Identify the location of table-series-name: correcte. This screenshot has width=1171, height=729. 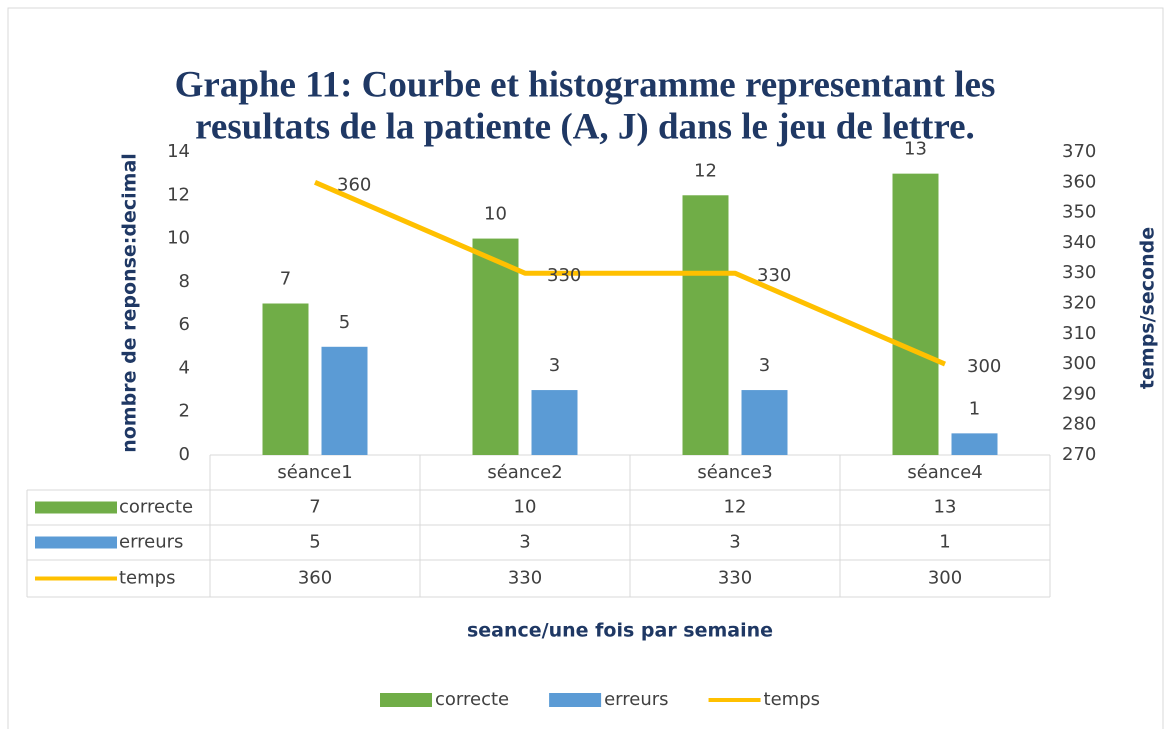
(156, 507).